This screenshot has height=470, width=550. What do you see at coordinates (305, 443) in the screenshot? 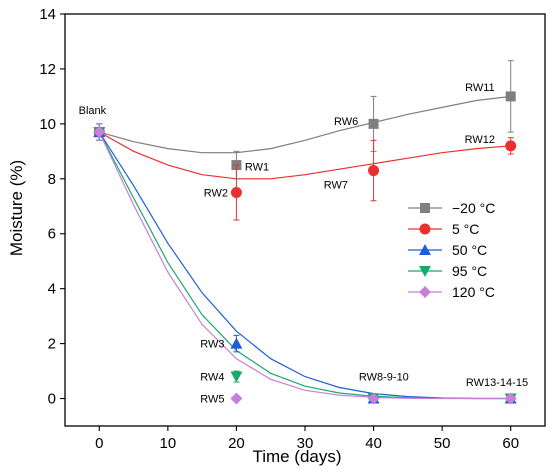
I see `x-tick-label: 30` at bounding box center [305, 443].